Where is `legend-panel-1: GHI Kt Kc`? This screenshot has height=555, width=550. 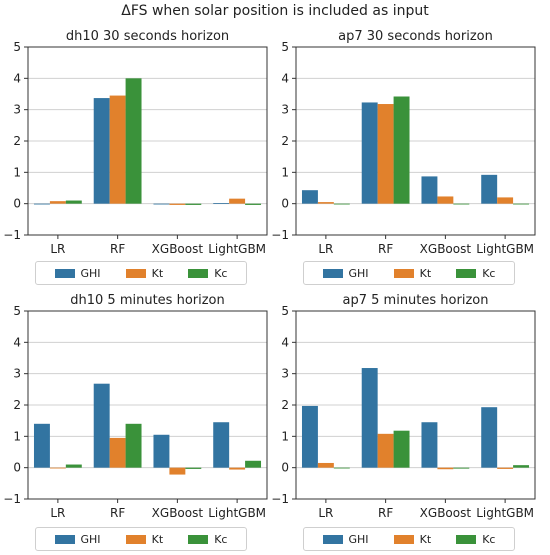 legend-panel-1: GHI Kt Kc is located at coordinates (141, 273).